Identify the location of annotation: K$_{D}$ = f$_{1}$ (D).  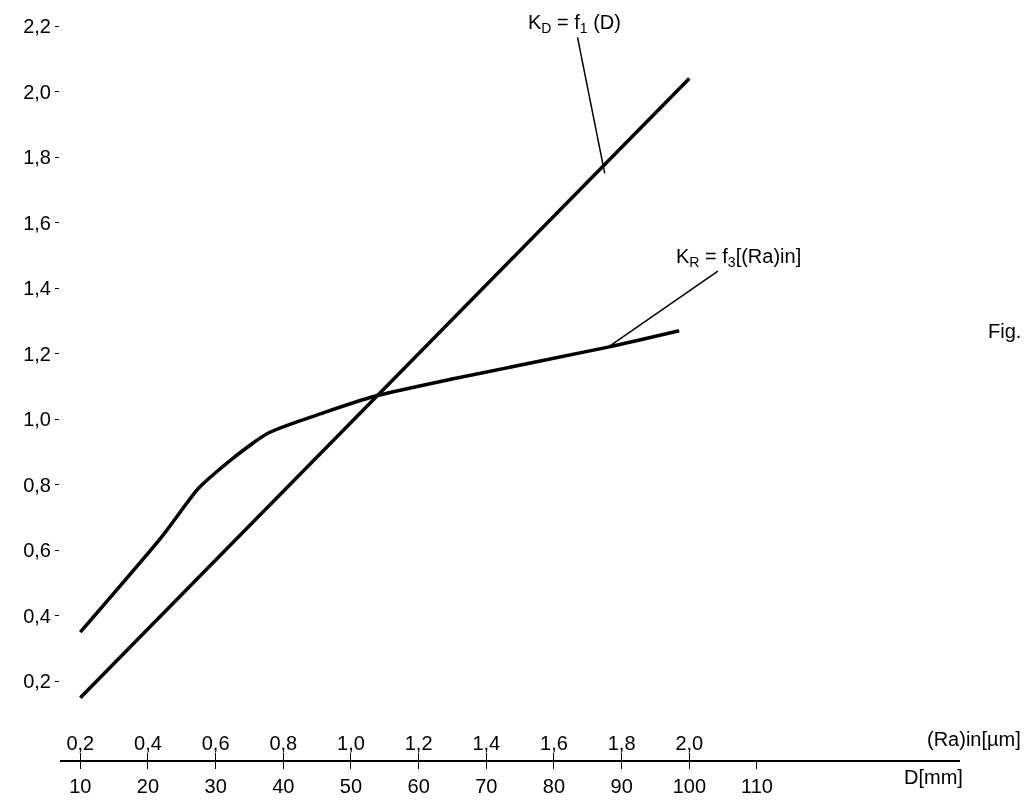
(574, 24).